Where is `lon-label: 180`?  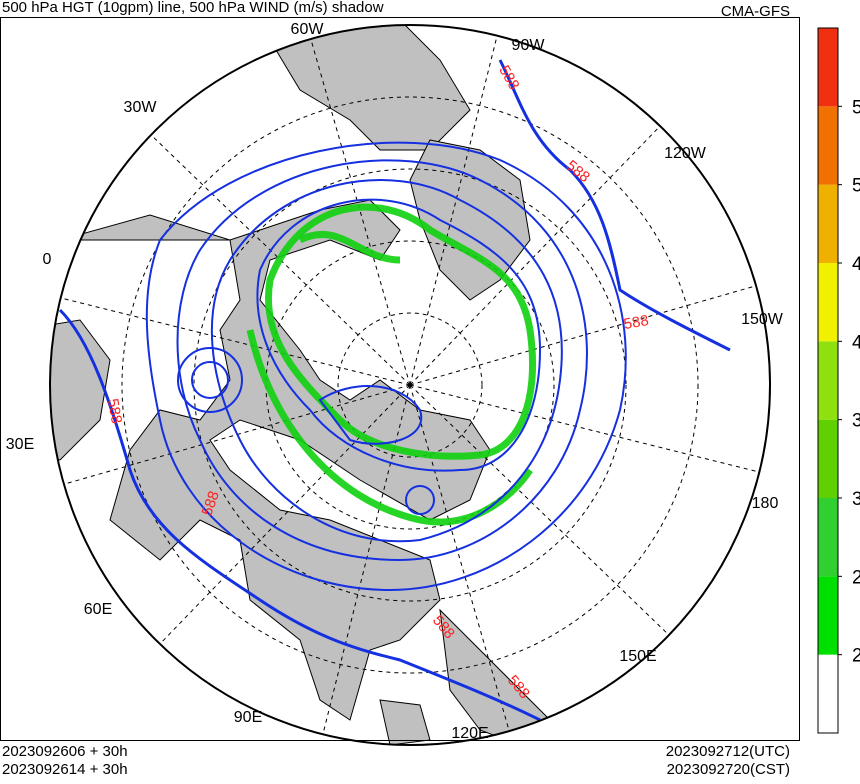 lon-label: 180 is located at coordinates (765, 503).